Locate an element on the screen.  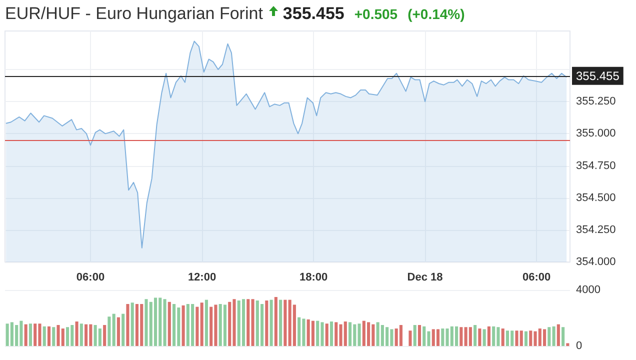
x-tick-label: 18:00 is located at coordinates (313, 278).